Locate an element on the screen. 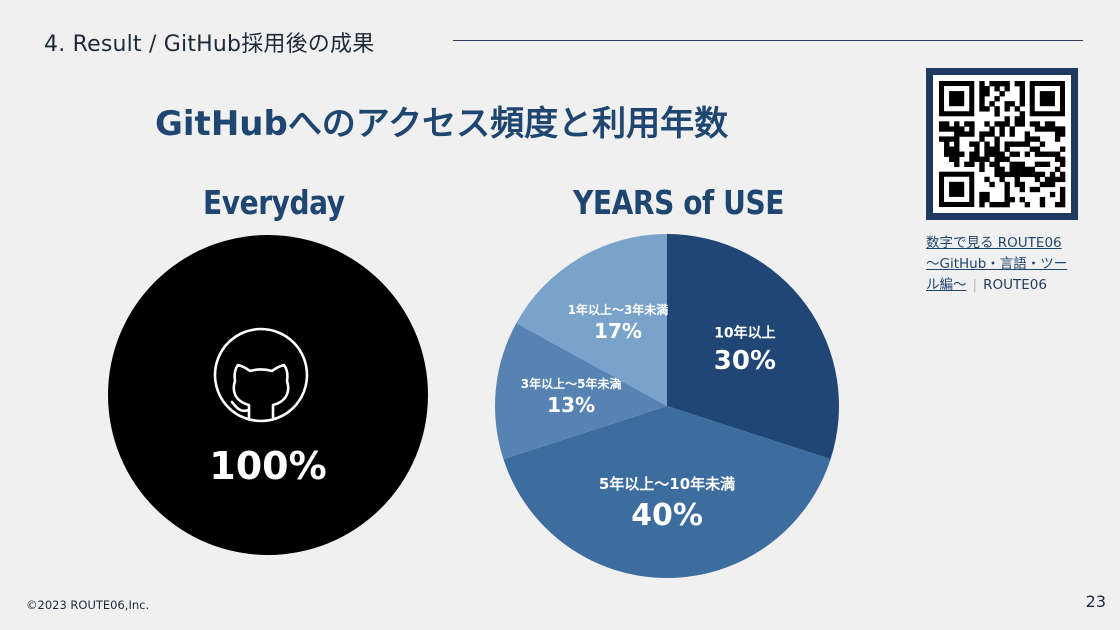  qr-code is located at coordinates (1002, 144).